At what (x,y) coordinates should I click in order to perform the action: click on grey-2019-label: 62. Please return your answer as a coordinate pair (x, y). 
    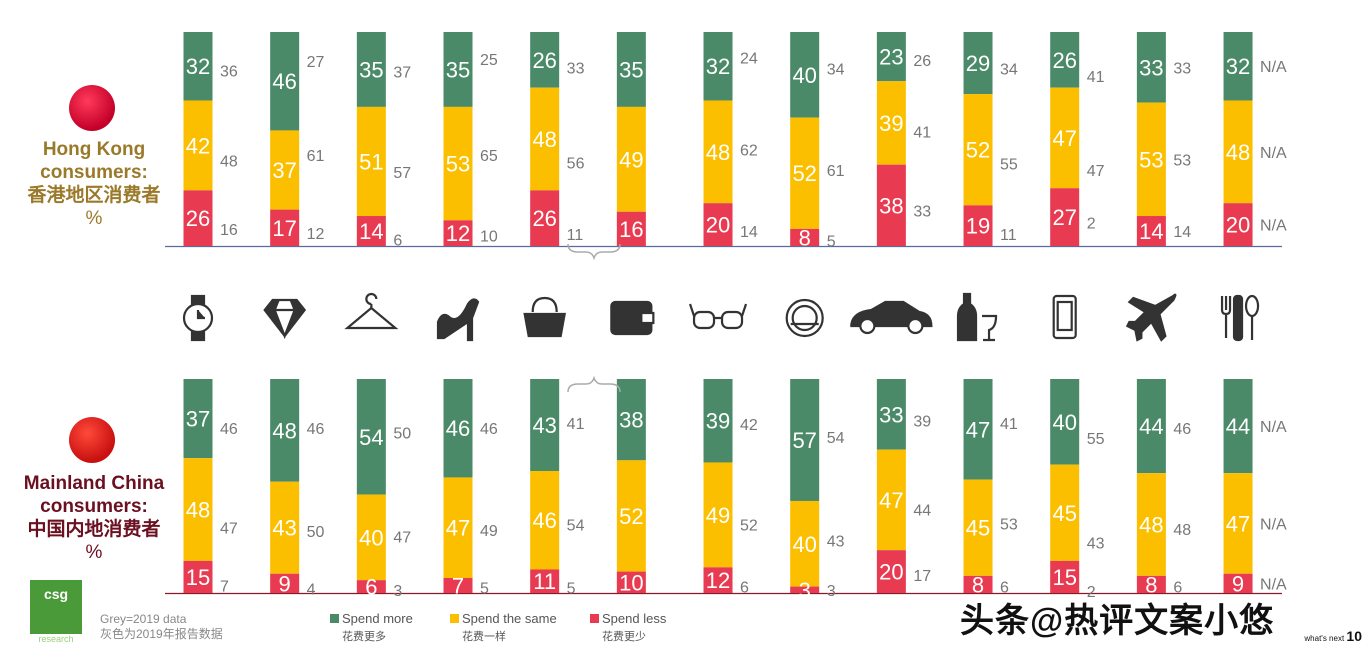
    Looking at the image, I should click on (749, 151).